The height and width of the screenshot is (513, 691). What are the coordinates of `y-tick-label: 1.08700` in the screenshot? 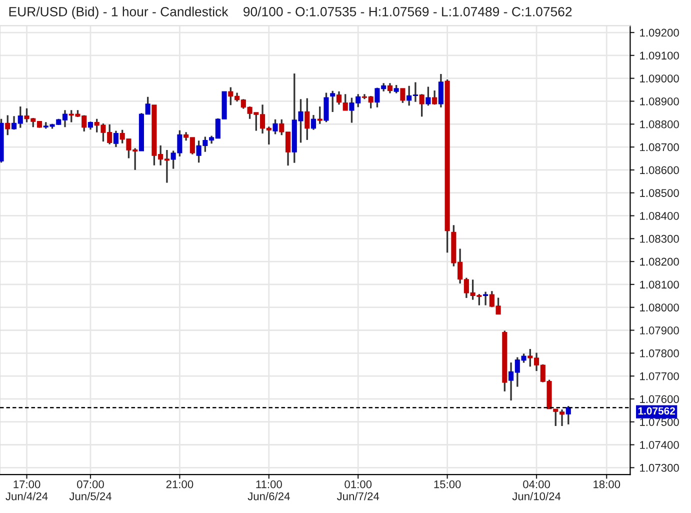 It's located at (659, 147).